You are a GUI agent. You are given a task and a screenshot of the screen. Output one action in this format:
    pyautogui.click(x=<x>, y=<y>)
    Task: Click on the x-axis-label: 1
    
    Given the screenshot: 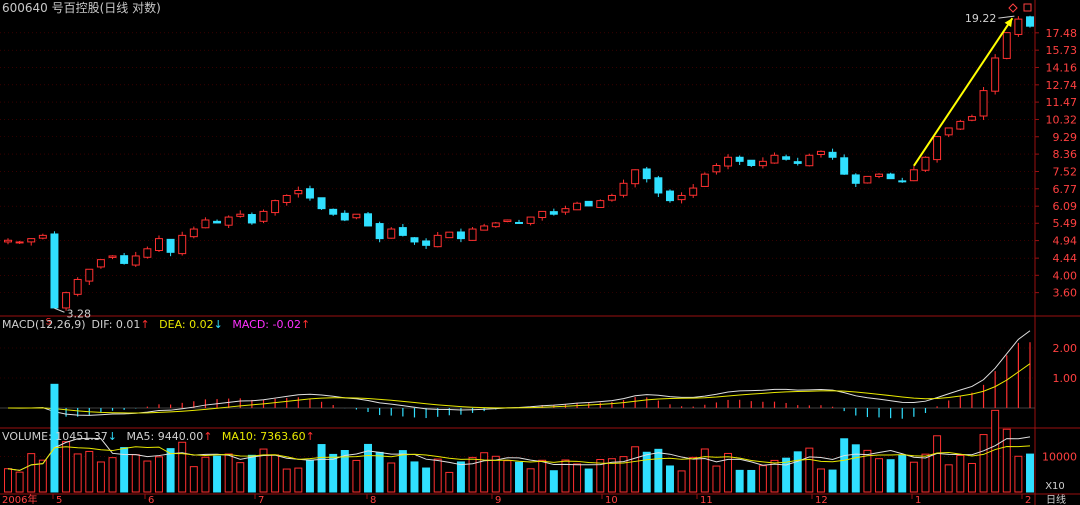 What is the action you would take?
    pyautogui.click(x=918, y=500)
    